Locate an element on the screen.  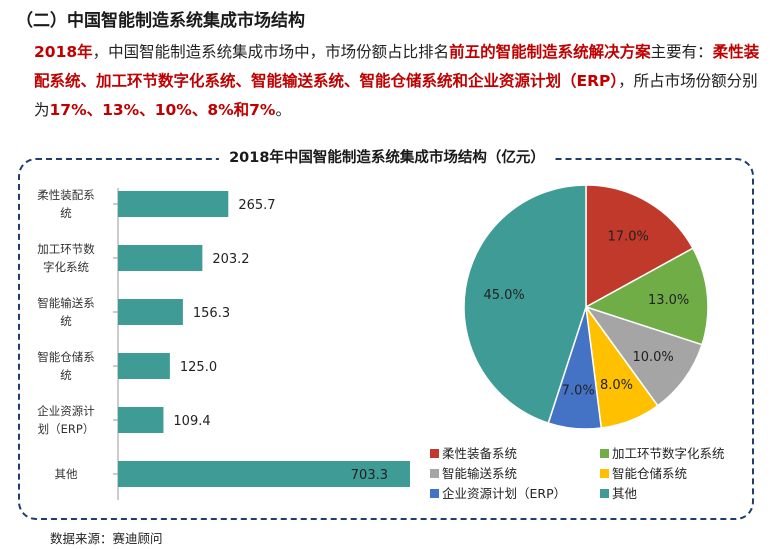
pie-slice-label: 10.0% is located at coordinates (652, 357).